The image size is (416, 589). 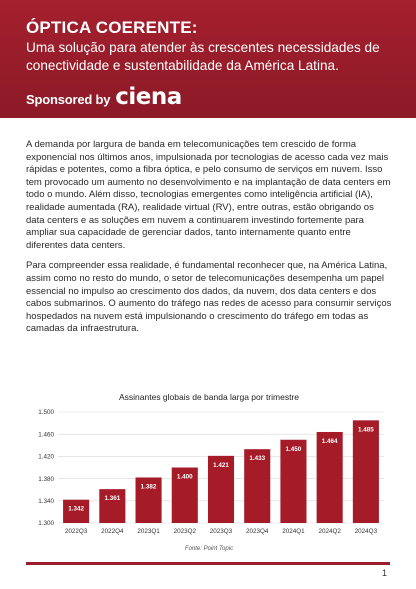 What do you see at coordinates (112, 27) in the screenshot?
I see `banner-title: ÓPTICA COERENTE:` at bounding box center [112, 27].